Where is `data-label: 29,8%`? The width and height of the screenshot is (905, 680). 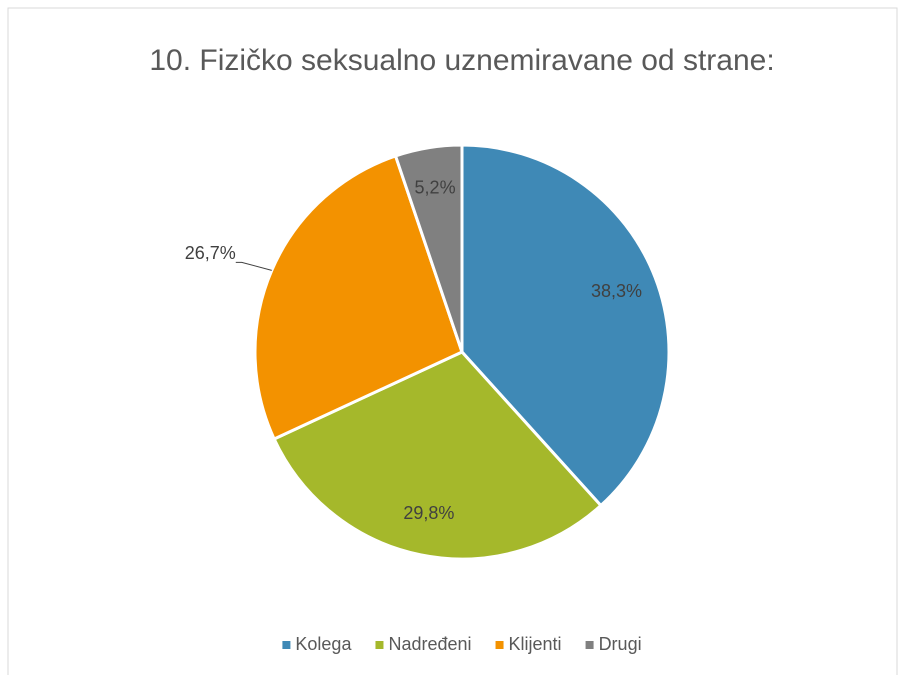 data-label: 29,8% is located at coordinates (428, 513).